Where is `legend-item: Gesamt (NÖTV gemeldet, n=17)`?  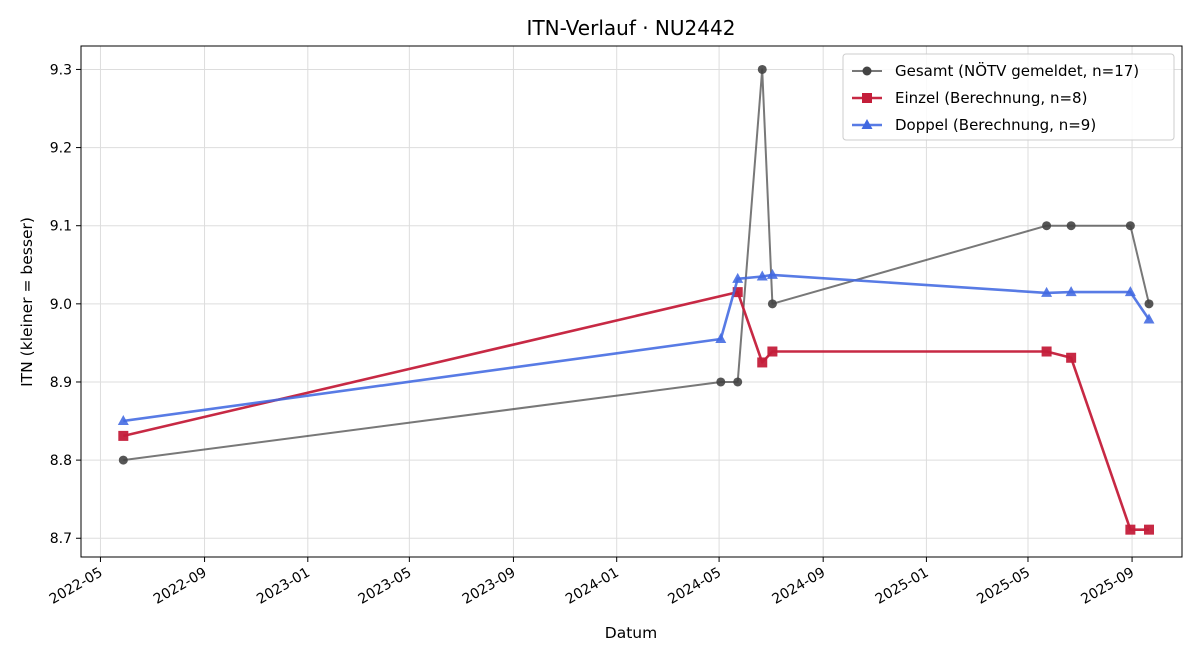 legend-item: Gesamt (NÖTV gemeldet, n=17) is located at coordinates (995, 70).